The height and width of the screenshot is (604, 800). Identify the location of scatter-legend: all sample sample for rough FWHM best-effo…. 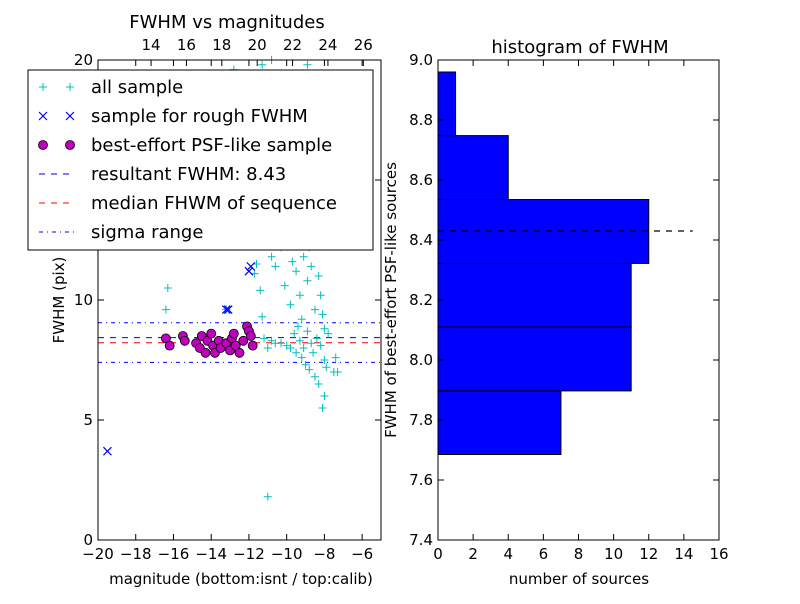
(200, 160).